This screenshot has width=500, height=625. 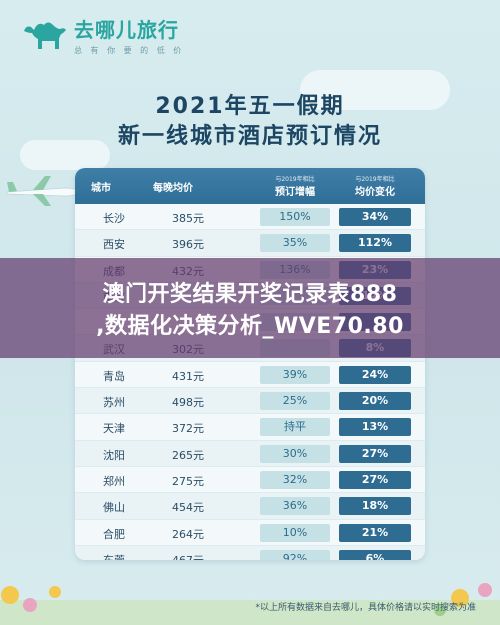 I want to click on flowers-decoration, so click(x=250, y=604).